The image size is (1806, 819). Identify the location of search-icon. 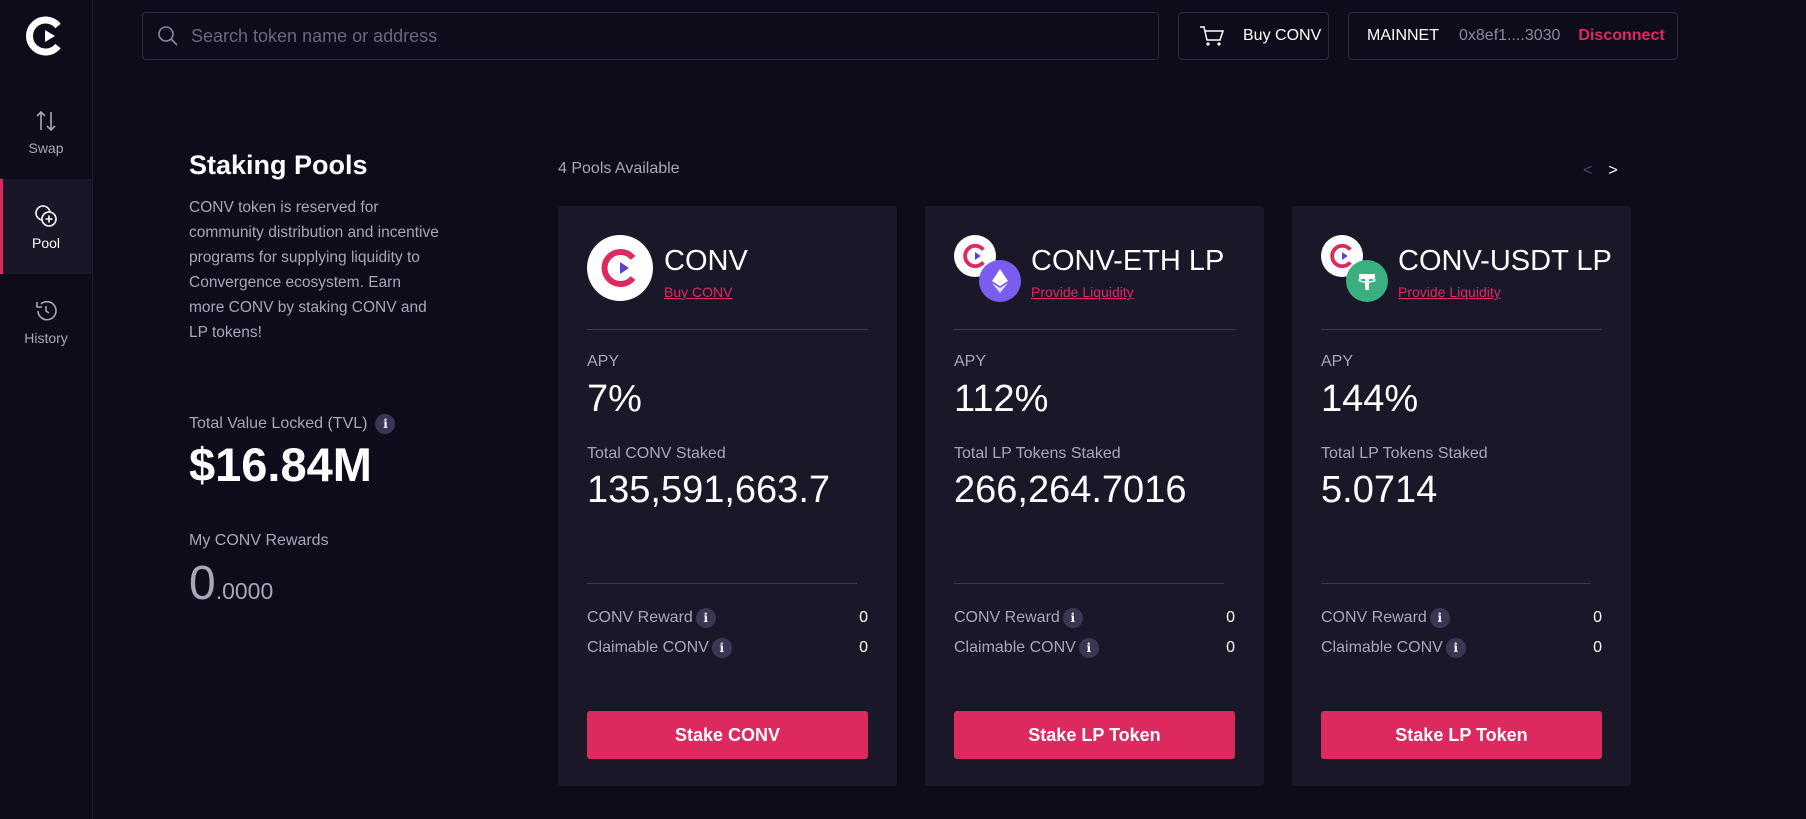
(168, 36).